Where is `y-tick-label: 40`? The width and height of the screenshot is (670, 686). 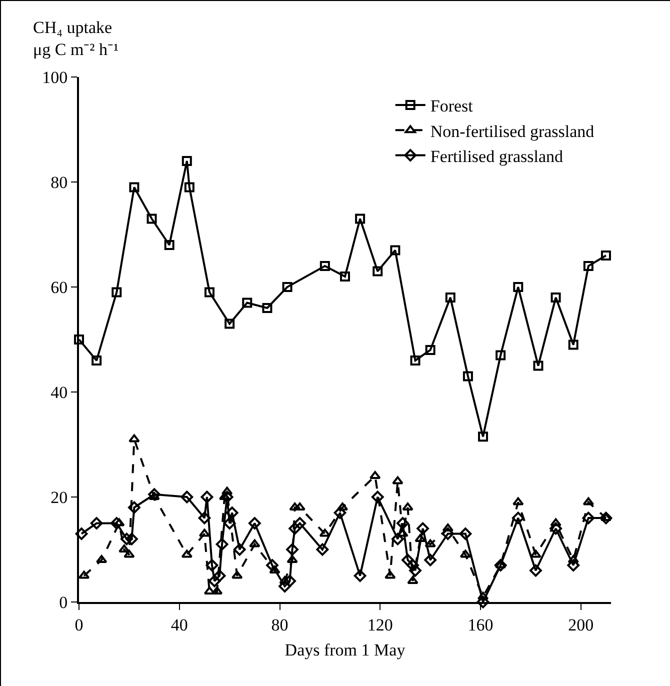 y-tick-label: 40 is located at coordinates (59, 392).